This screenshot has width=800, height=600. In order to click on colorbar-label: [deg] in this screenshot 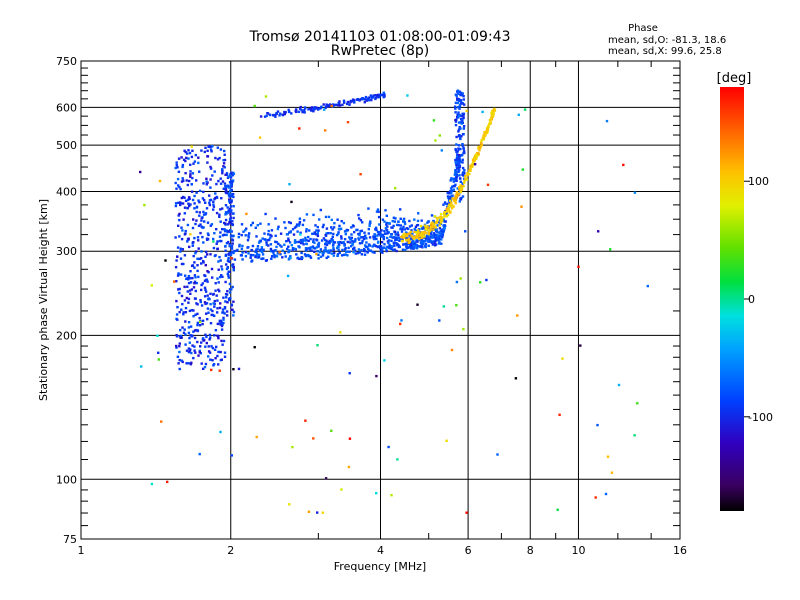, I will do `click(734, 78)`.